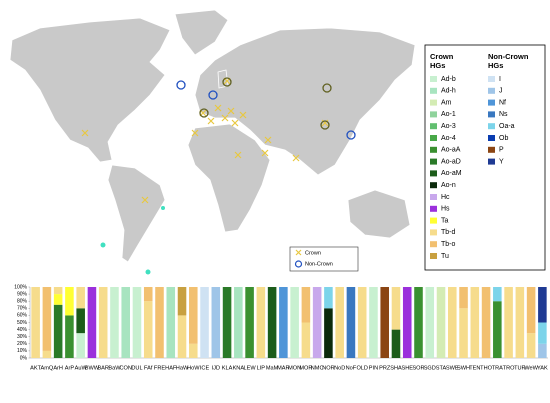 The image size is (550, 403). Describe the element at coordinates (294, 368) in the screenshot. I see `x-tick-label: MON` at that location.